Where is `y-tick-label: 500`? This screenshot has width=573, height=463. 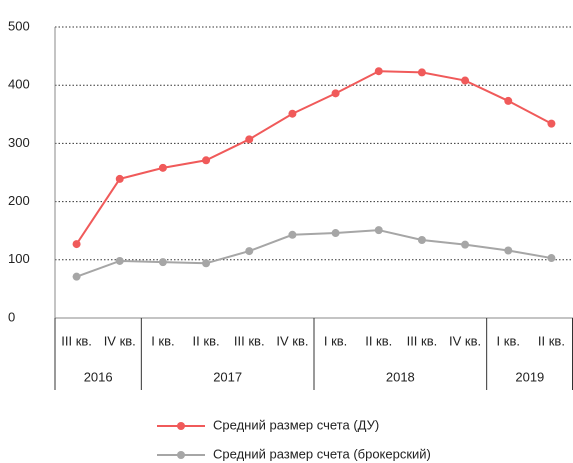 y-tick-label: 500 is located at coordinates (19, 25).